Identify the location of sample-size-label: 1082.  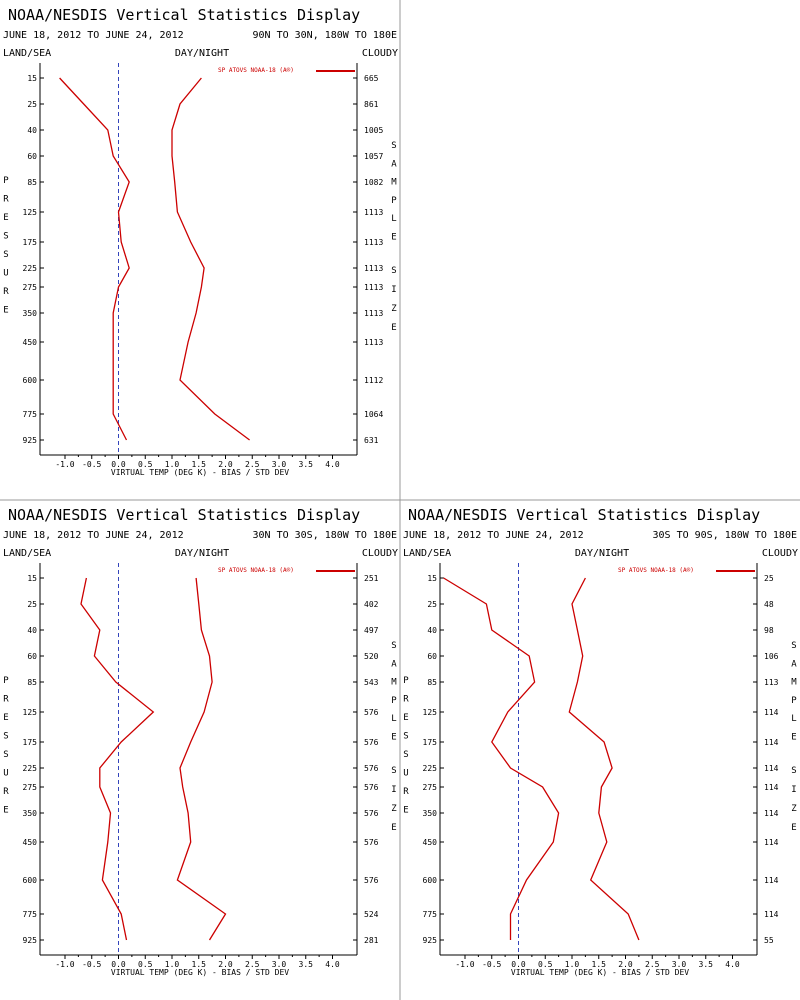
(373, 182).